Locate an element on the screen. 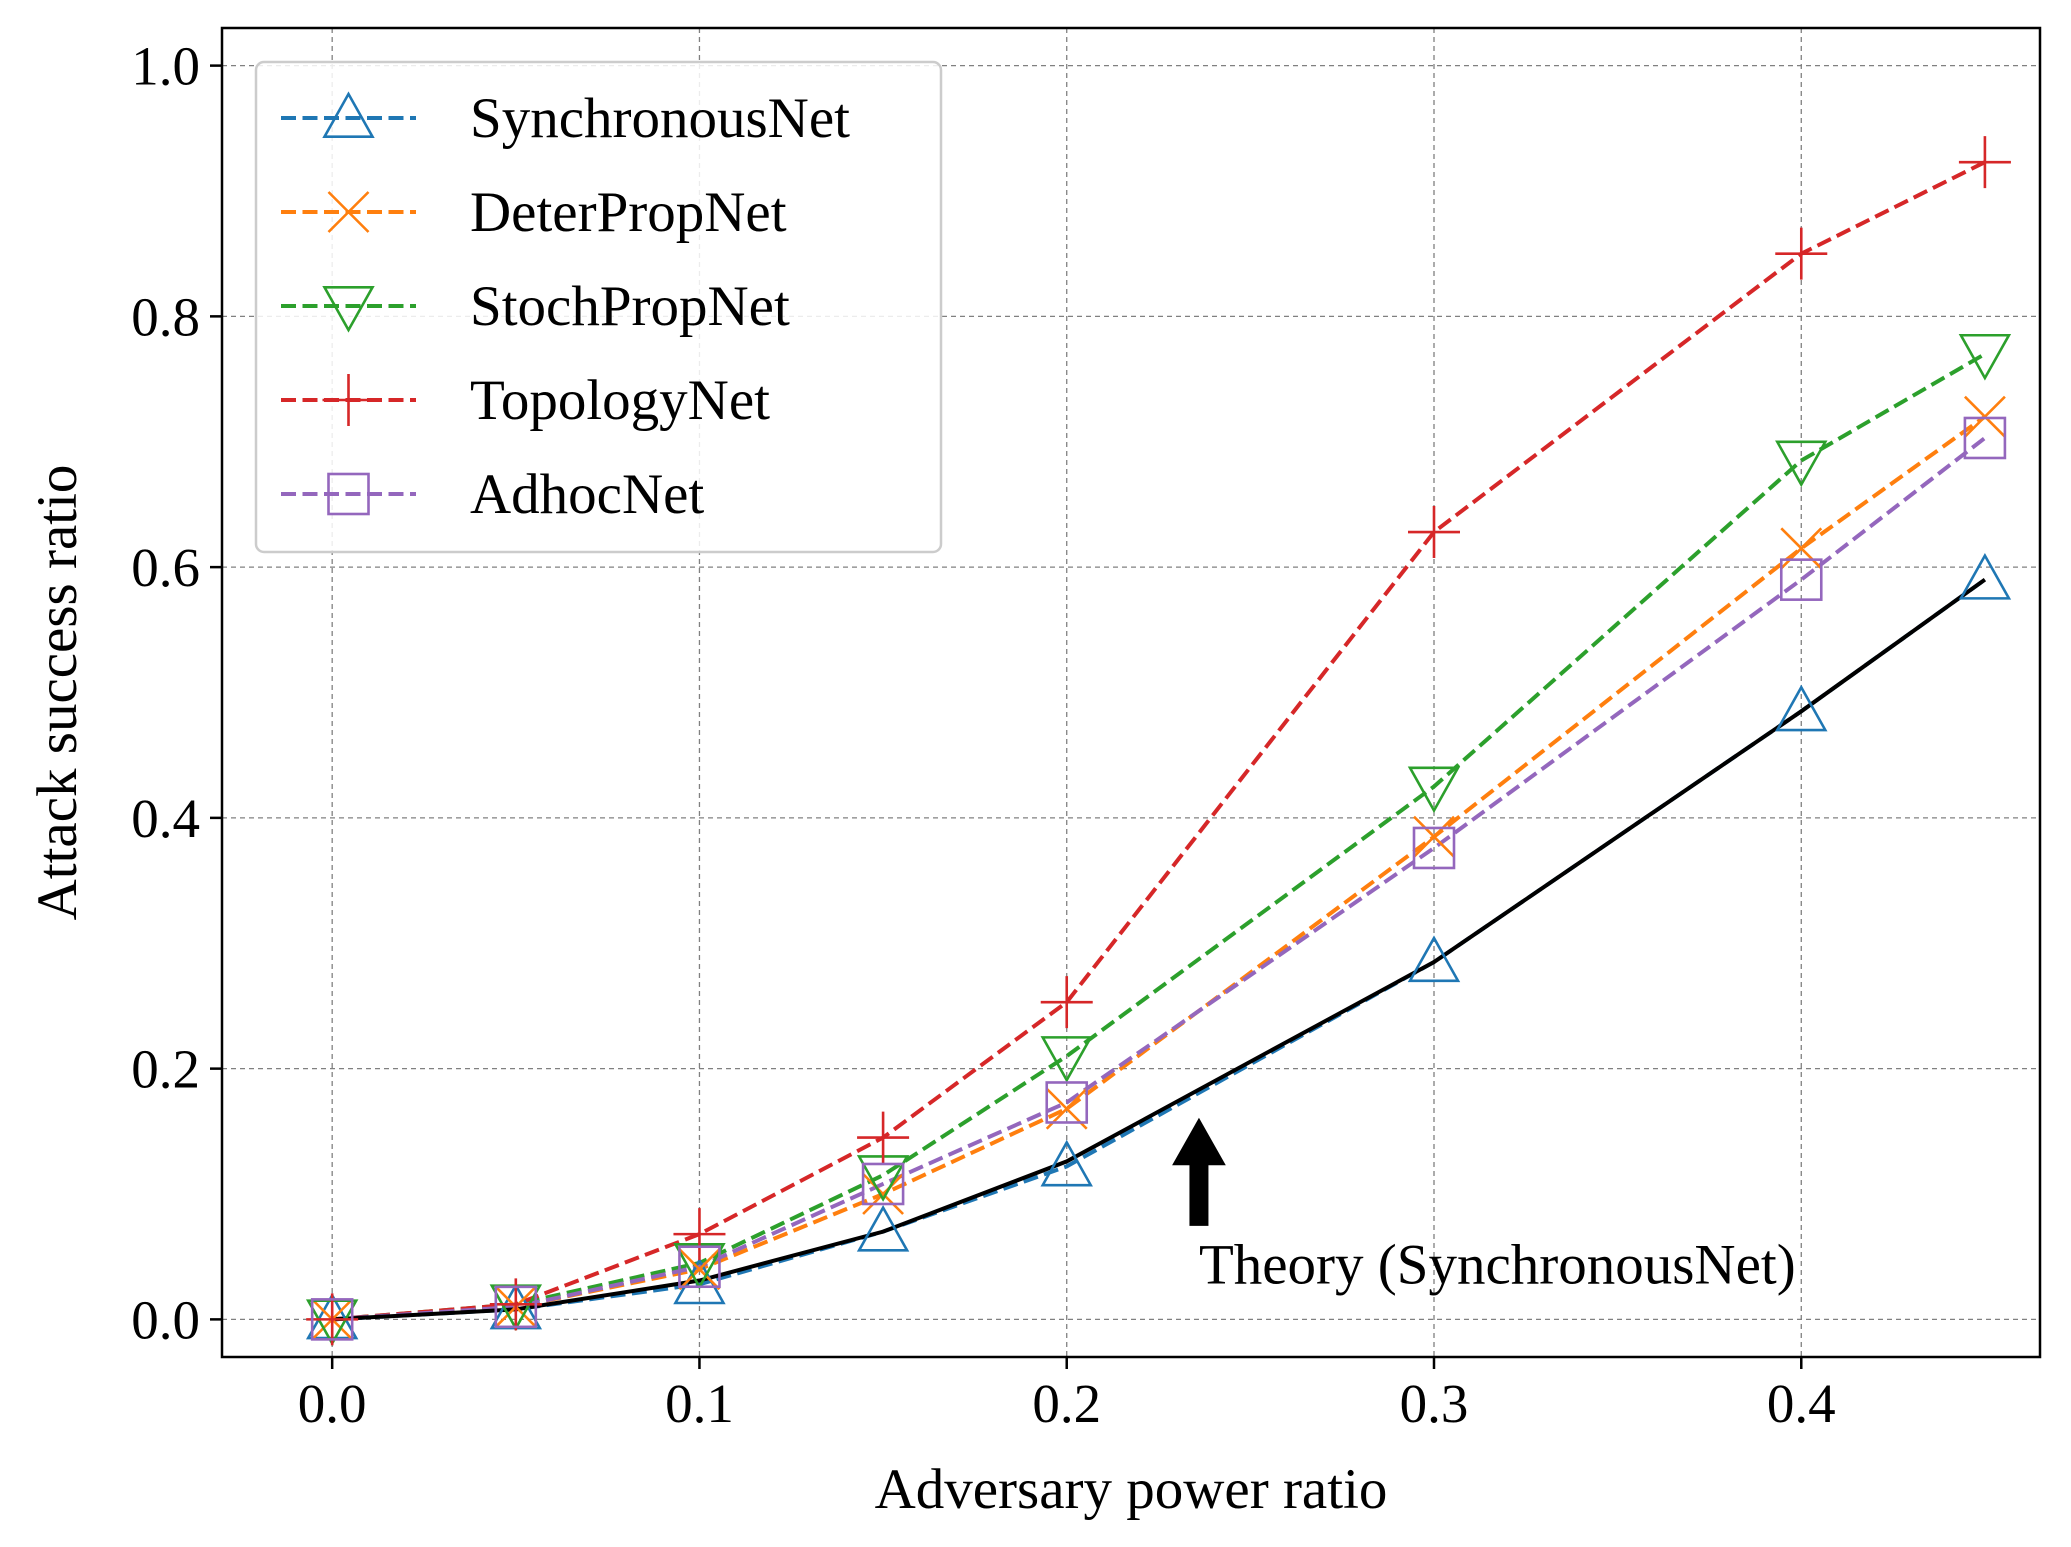 The height and width of the screenshot is (1547, 2071). x-tick-label: 0.1 is located at coordinates (699, 1403).